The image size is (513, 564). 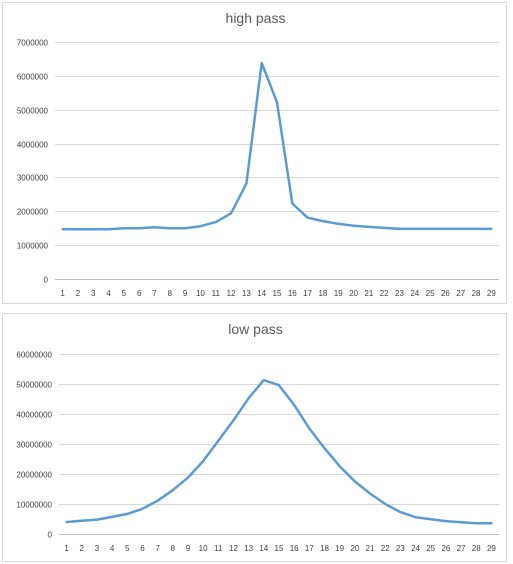 What do you see at coordinates (157, 548) in the screenshot?
I see `low-pass-x-tick-label: 7` at bounding box center [157, 548].